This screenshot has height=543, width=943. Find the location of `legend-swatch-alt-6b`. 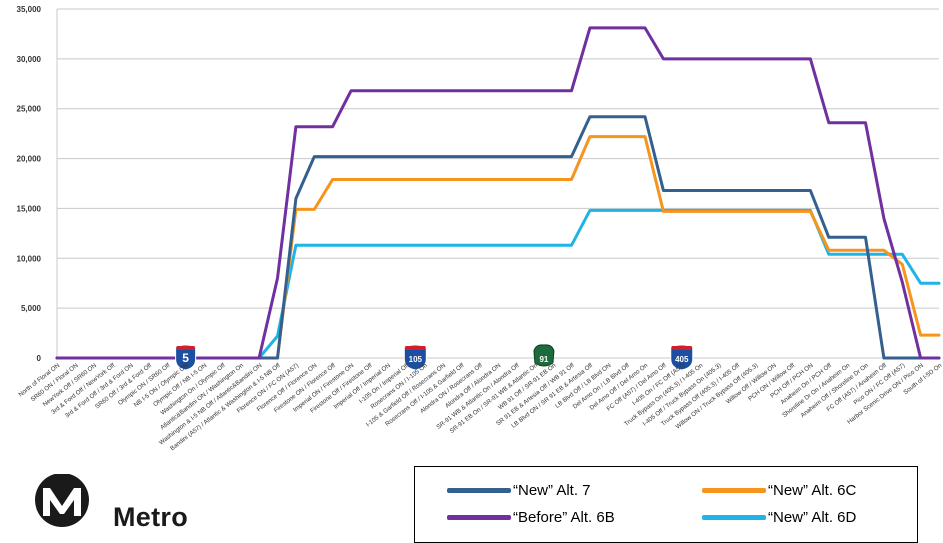

legend-swatch-alt-6b is located at coordinates (479, 517).